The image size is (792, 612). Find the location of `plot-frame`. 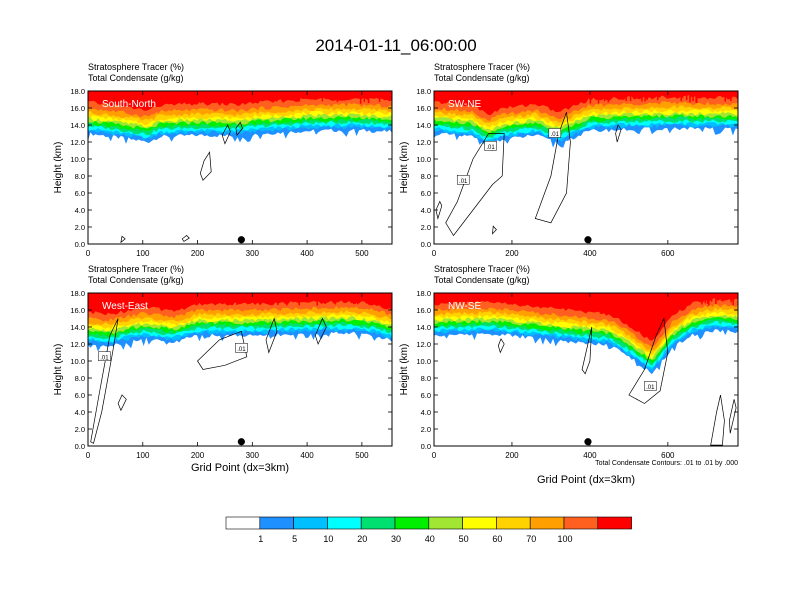

plot-frame is located at coordinates (240, 167).